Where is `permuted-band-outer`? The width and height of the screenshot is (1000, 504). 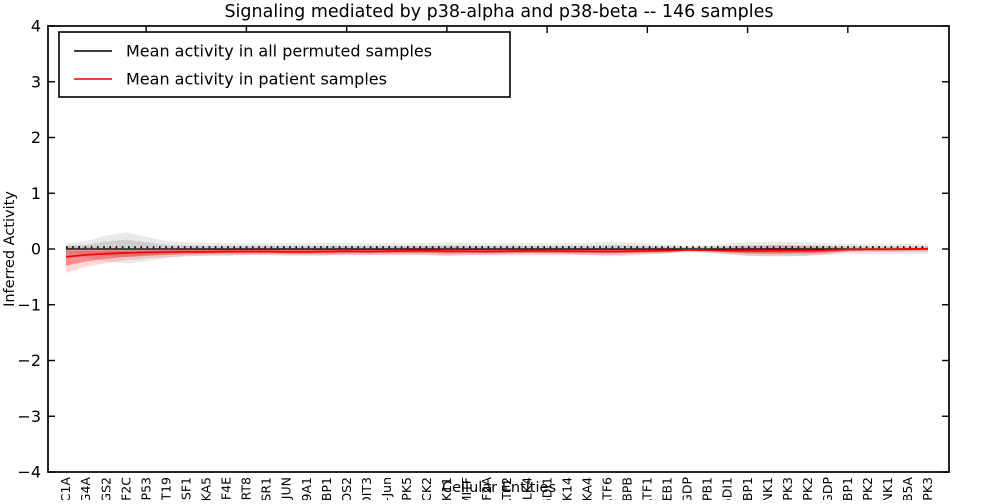 permuted-band-outer is located at coordinates (497, 248).